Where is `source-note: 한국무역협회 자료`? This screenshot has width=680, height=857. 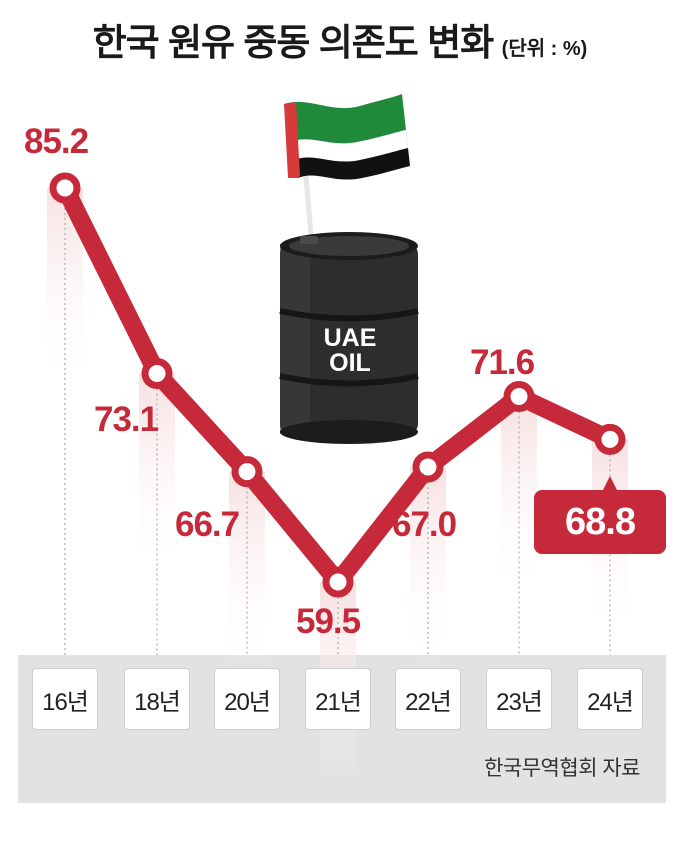 source-note: 한국무역협회 자료 is located at coordinates (562, 768).